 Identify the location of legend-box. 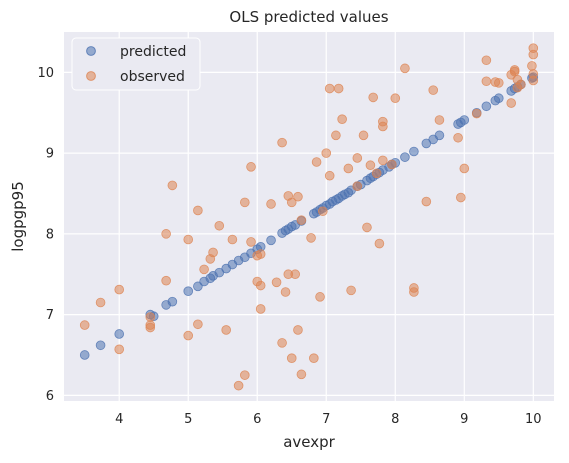
(136, 64).